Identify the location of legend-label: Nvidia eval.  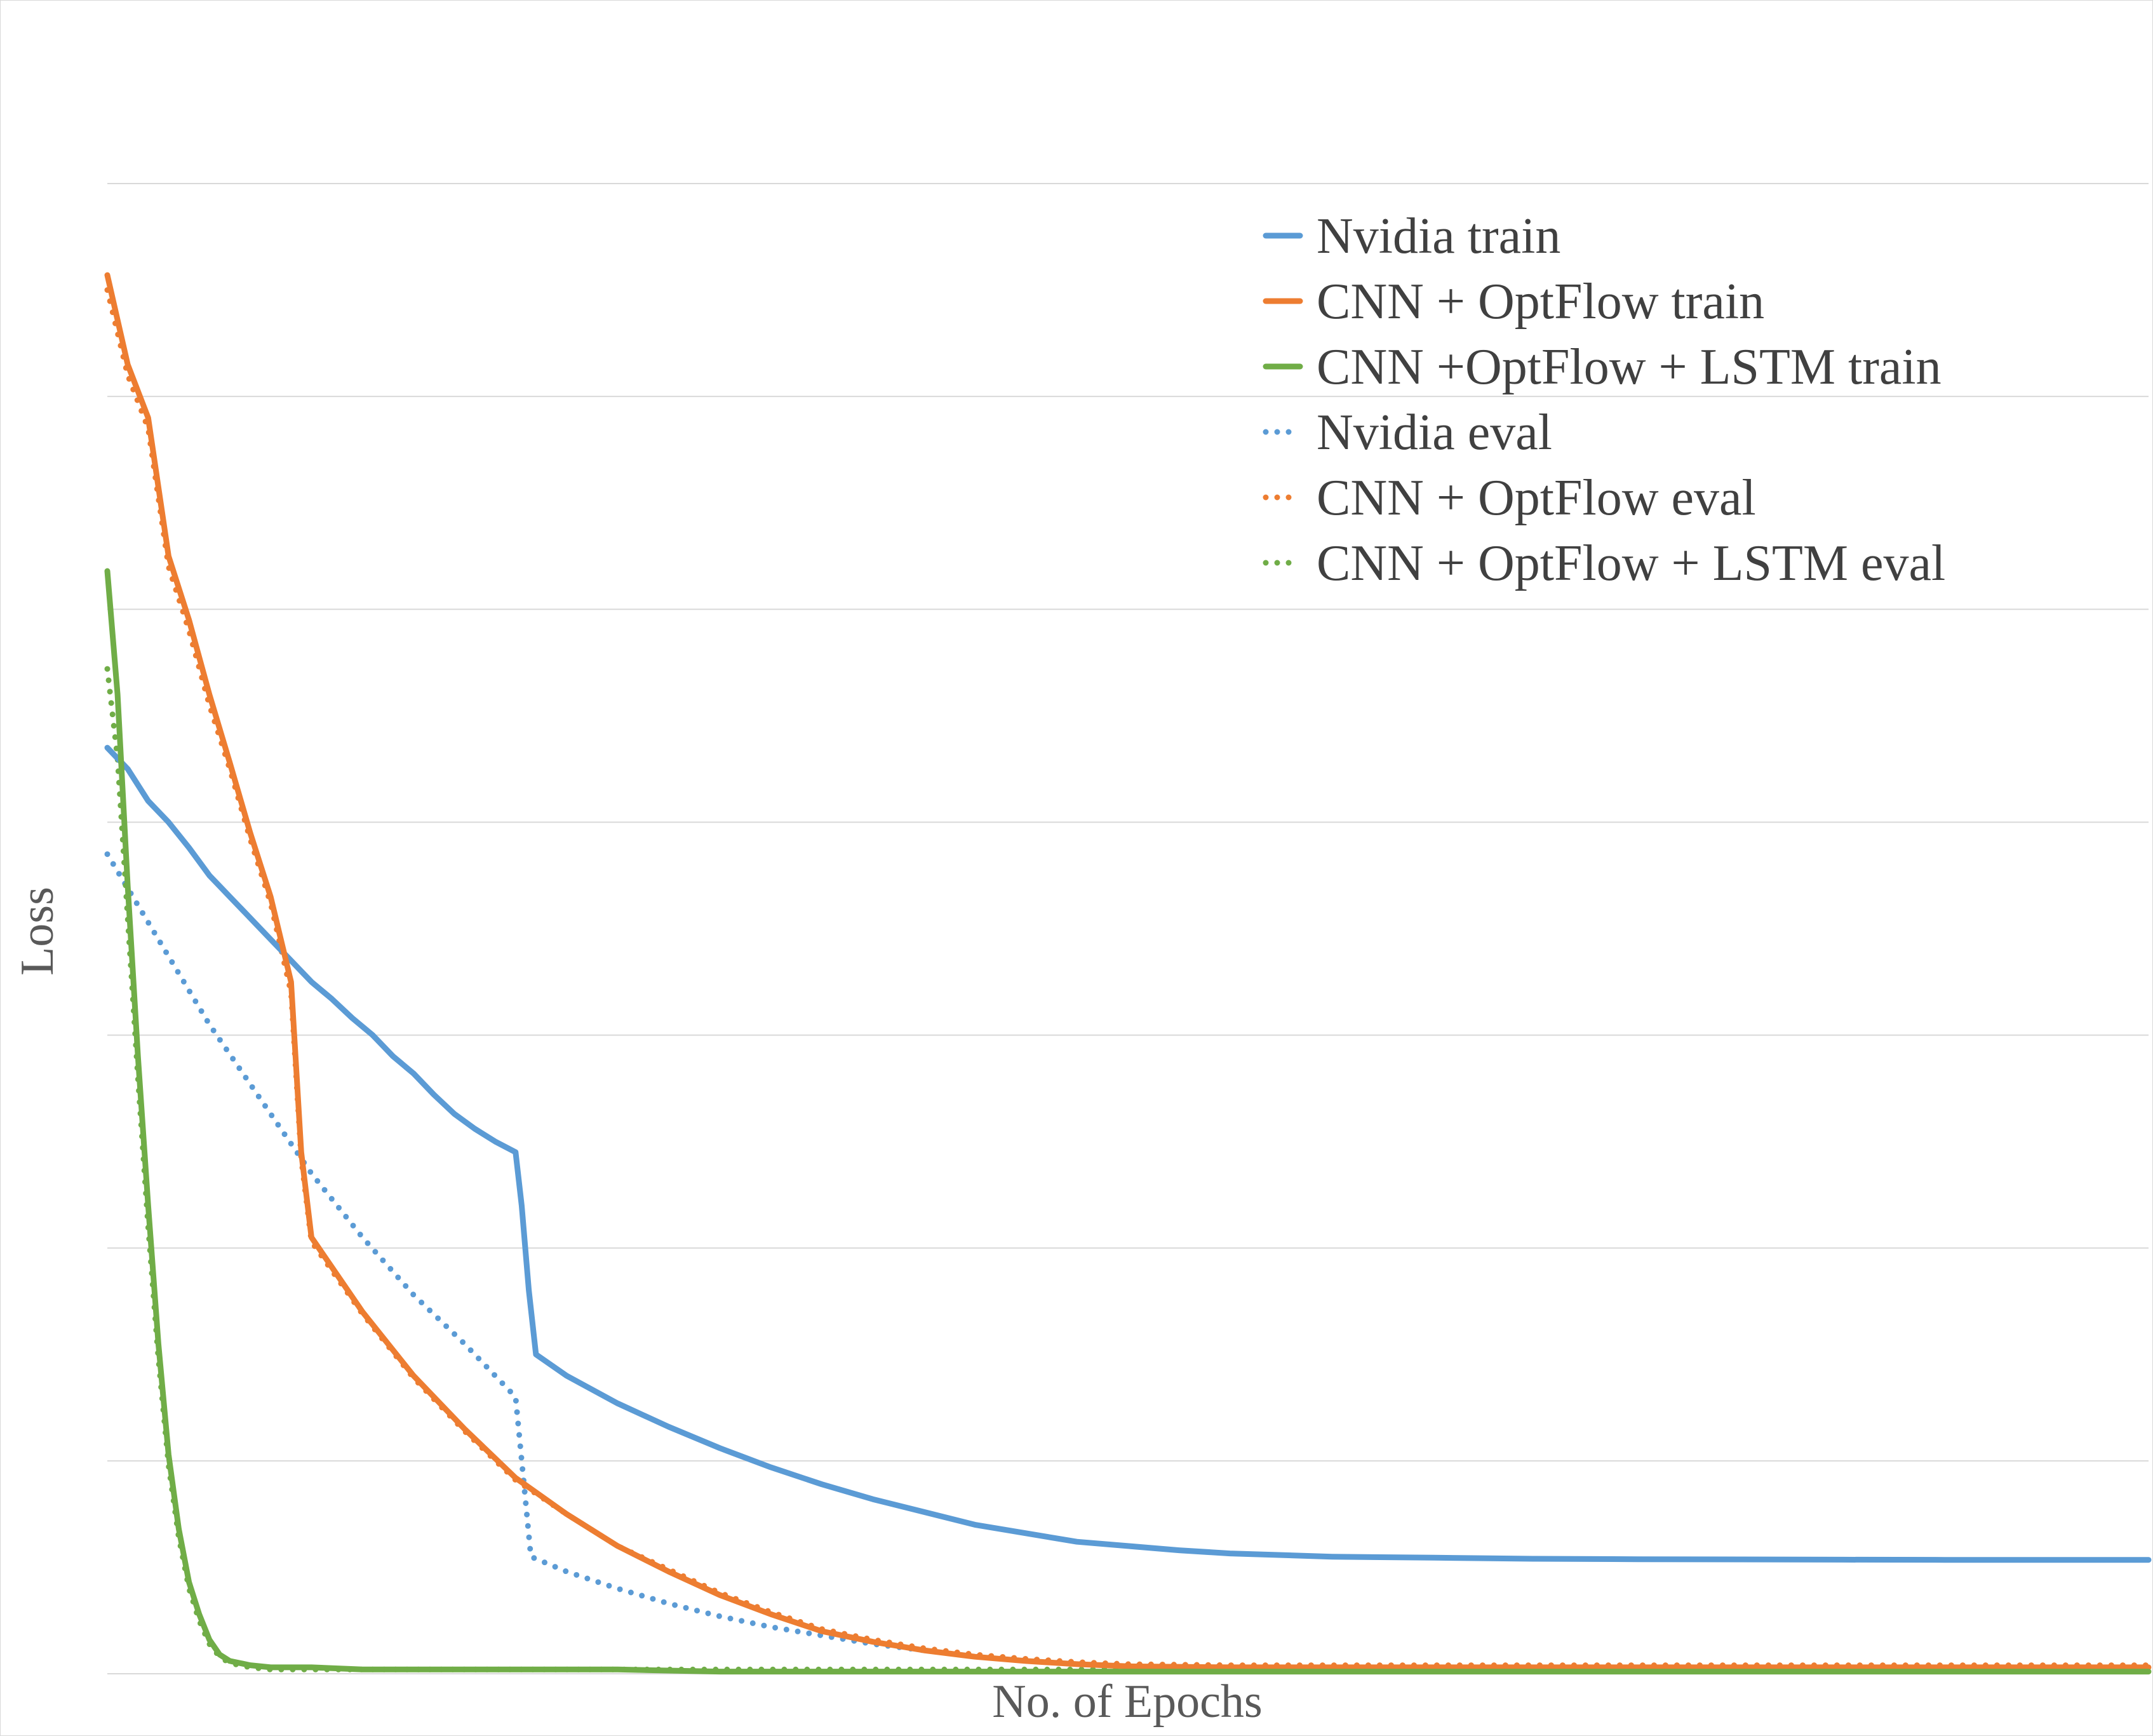
(1435, 433).